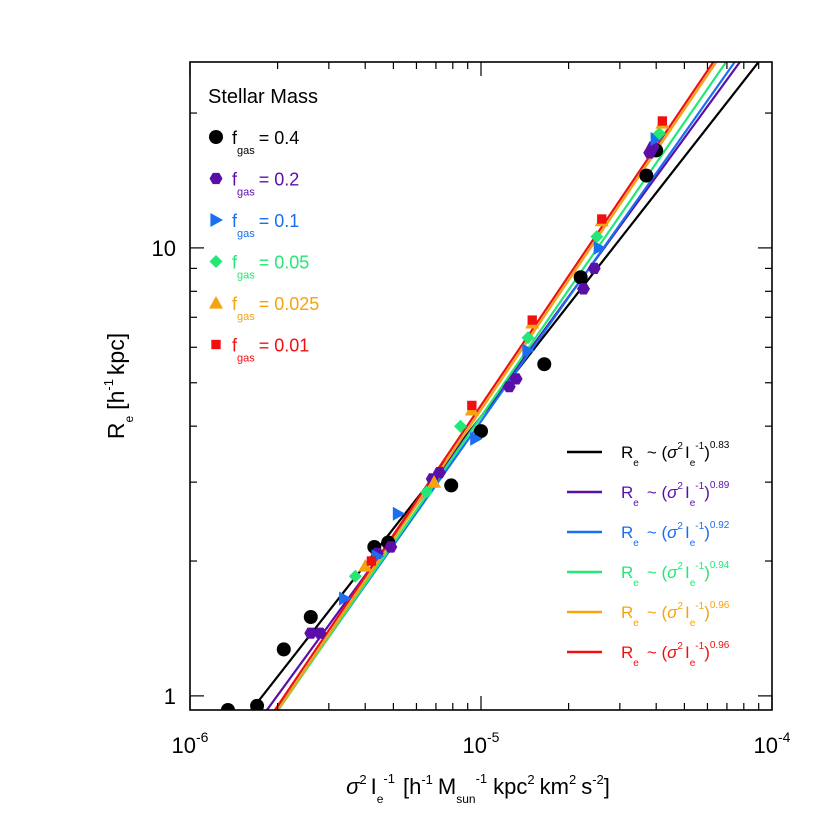 The width and height of the screenshot is (830, 830). I want to click on fit-legend-item-5: Re~ (σ2 Ie-1)0.96, so click(648, 654).